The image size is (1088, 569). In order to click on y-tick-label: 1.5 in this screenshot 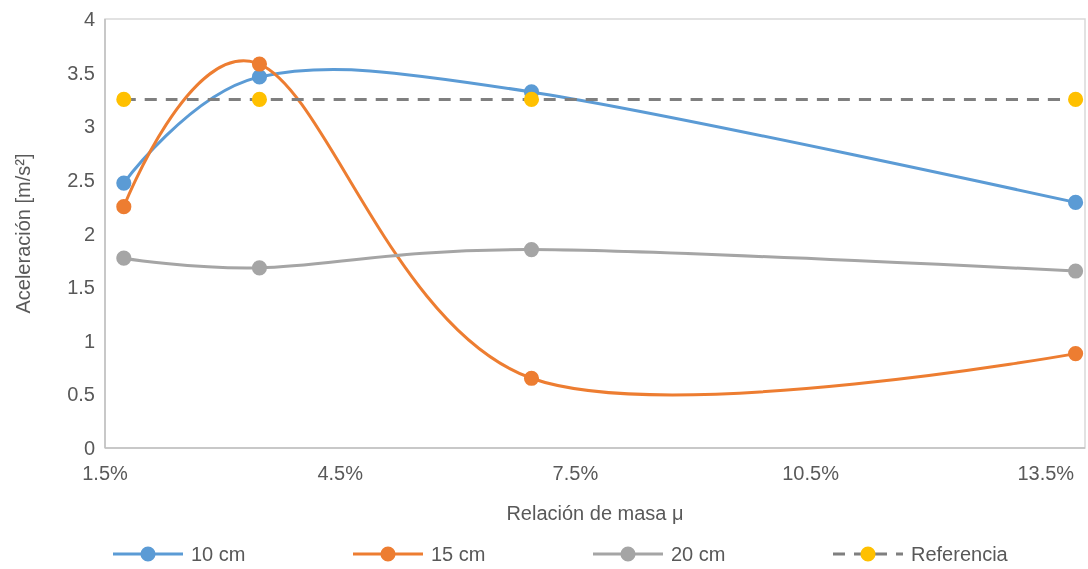, I will do `click(81, 287)`.